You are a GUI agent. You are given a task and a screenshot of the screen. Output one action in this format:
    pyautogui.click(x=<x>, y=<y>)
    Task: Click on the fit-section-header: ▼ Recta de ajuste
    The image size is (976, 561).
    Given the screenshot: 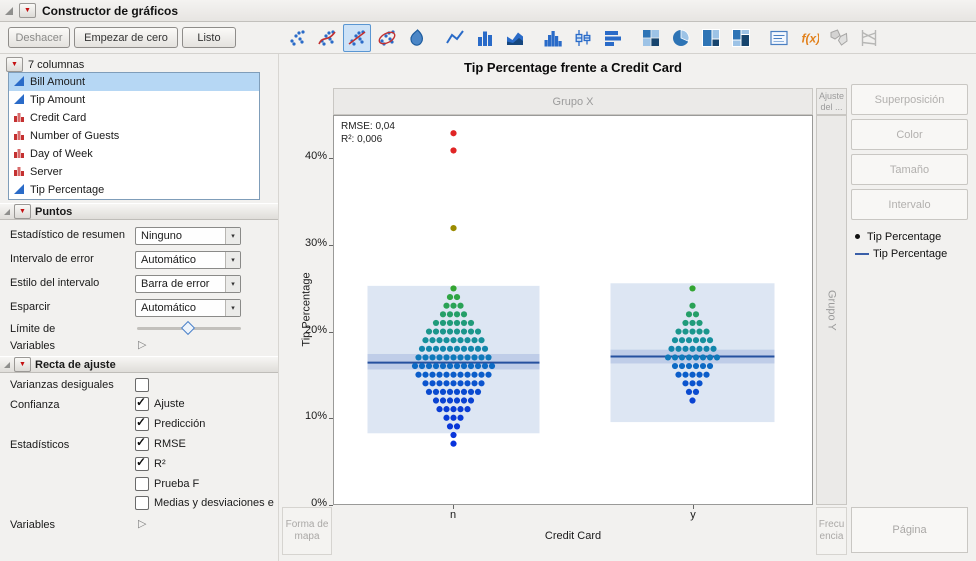 What is the action you would take?
    pyautogui.click(x=139, y=364)
    